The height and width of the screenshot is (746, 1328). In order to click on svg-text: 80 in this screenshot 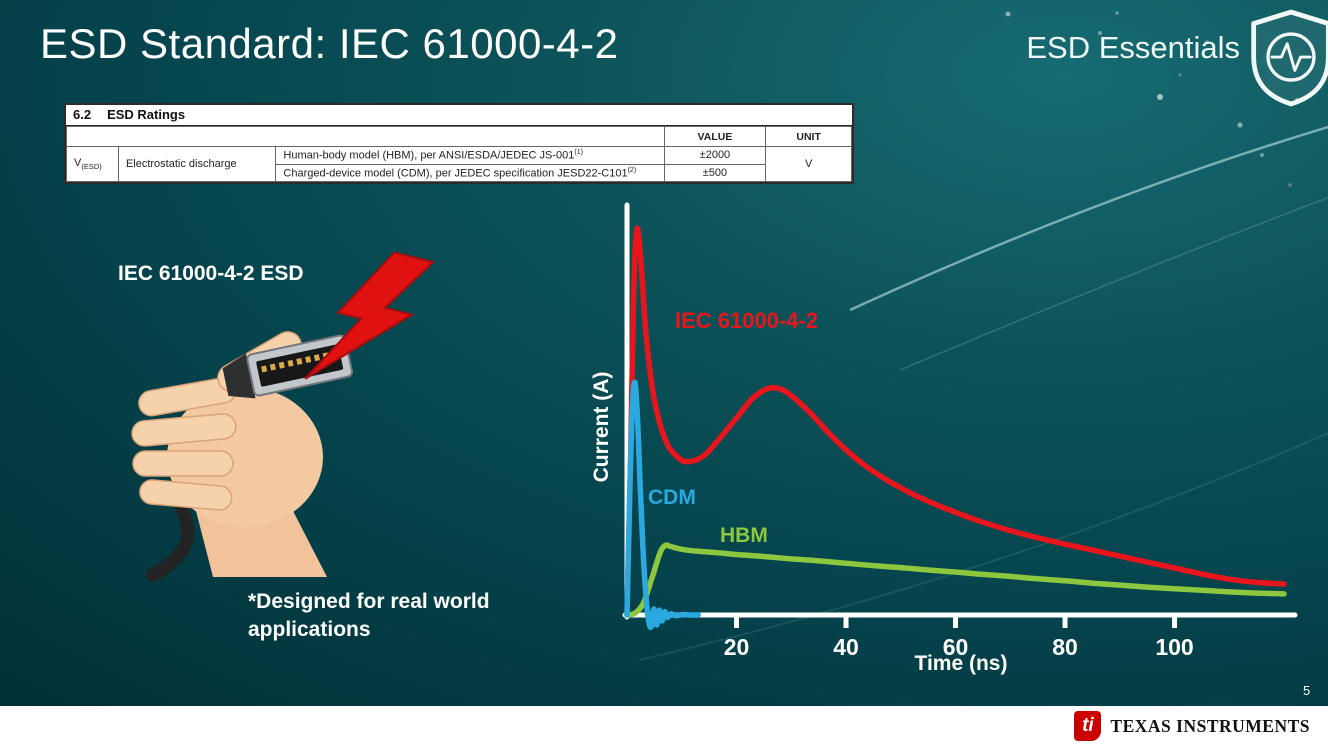, I will do `click(1065, 647)`.